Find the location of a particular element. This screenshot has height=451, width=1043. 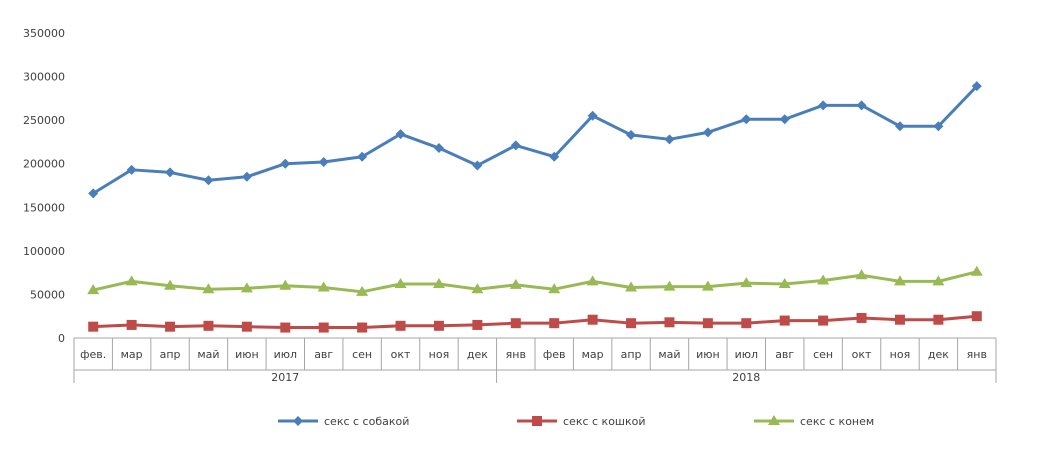

x-tick-label: фев. is located at coordinates (93, 354).